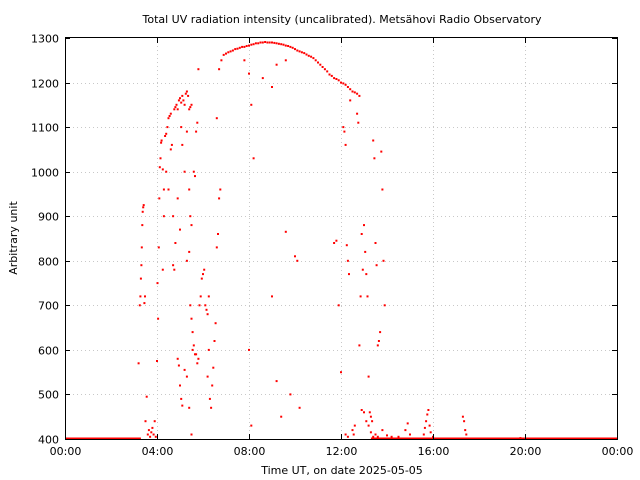 The height and width of the screenshot is (480, 640). I want to click on y-tick-label: 500, so click(48, 395).